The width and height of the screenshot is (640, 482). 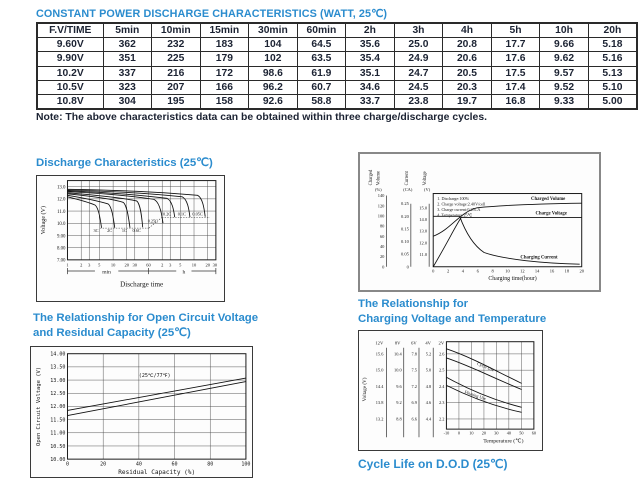 What do you see at coordinates (127, 73) in the screenshot?
I see `table-cell: 337` at bounding box center [127, 73].